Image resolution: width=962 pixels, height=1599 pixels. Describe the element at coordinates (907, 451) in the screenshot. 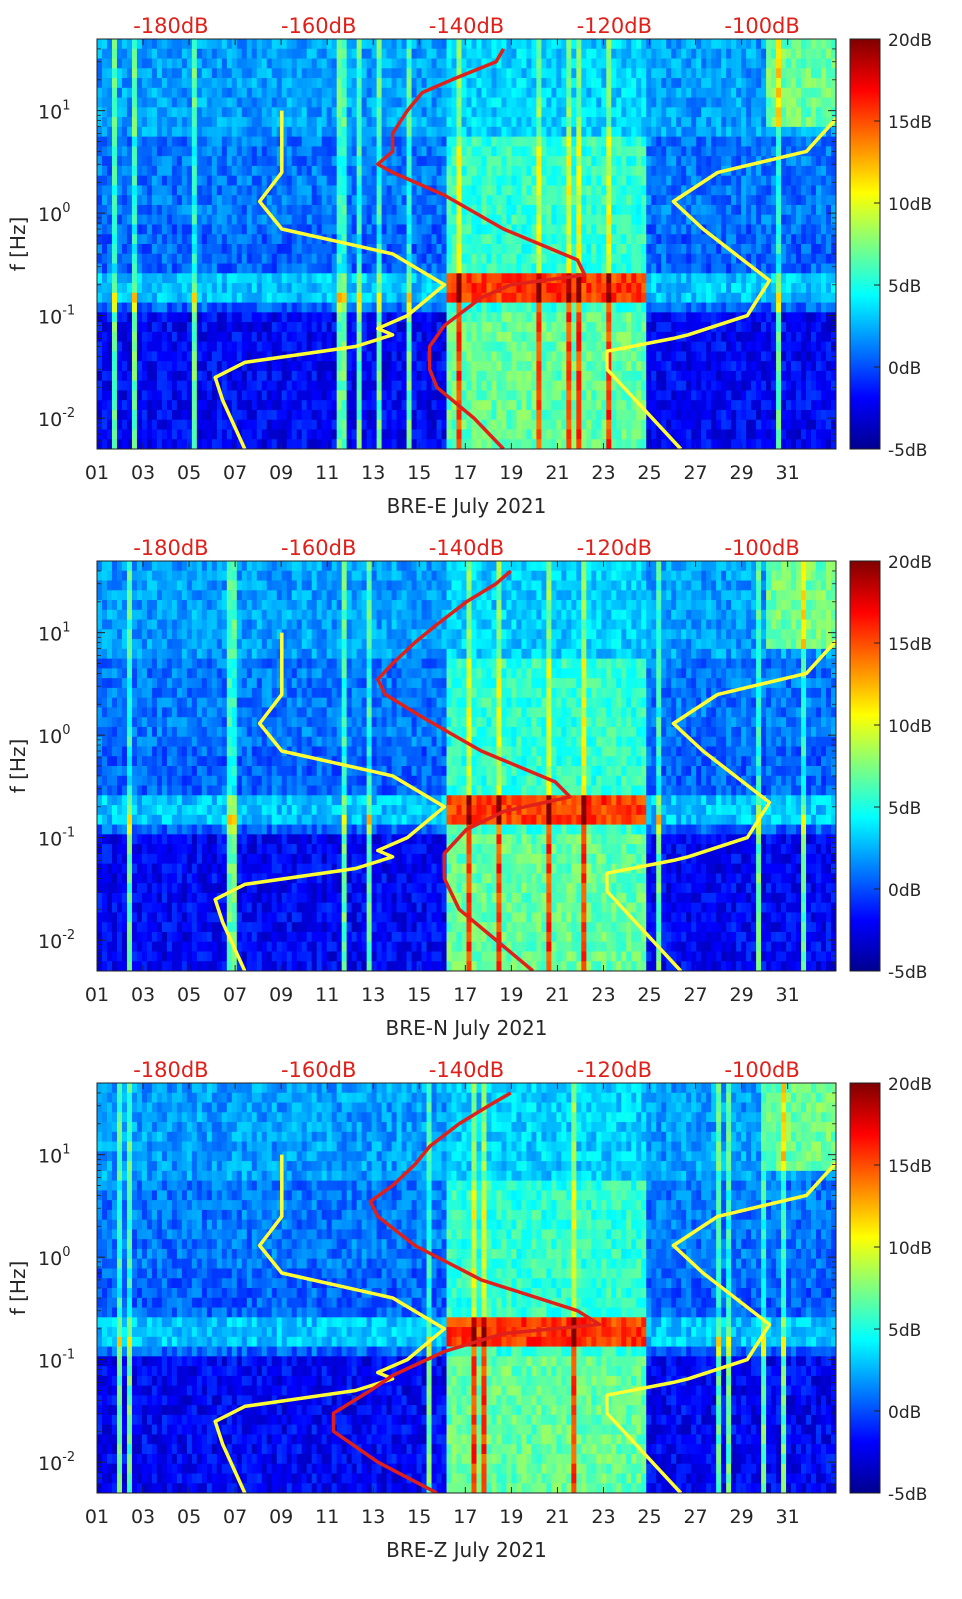

I see `colorbar-label: -5dB` at that location.